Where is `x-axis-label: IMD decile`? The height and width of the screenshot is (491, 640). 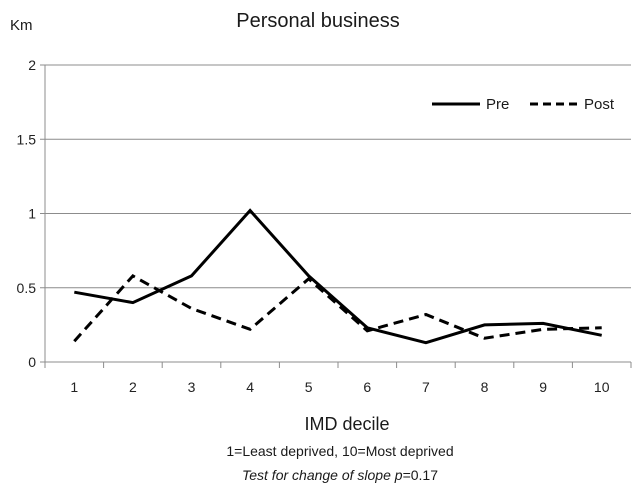
x-axis-label: IMD decile is located at coordinates (346, 424).